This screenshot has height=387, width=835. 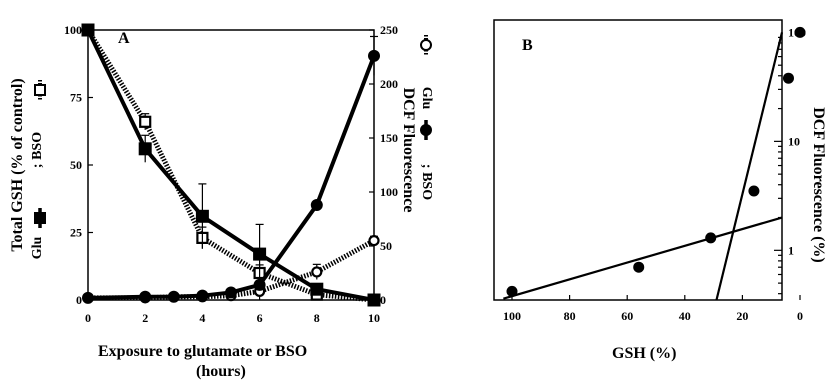 What do you see at coordinates (512, 316) in the screenshot?
I see `panel-b-x-tick-label: 100` at bounding box center [512, 316].